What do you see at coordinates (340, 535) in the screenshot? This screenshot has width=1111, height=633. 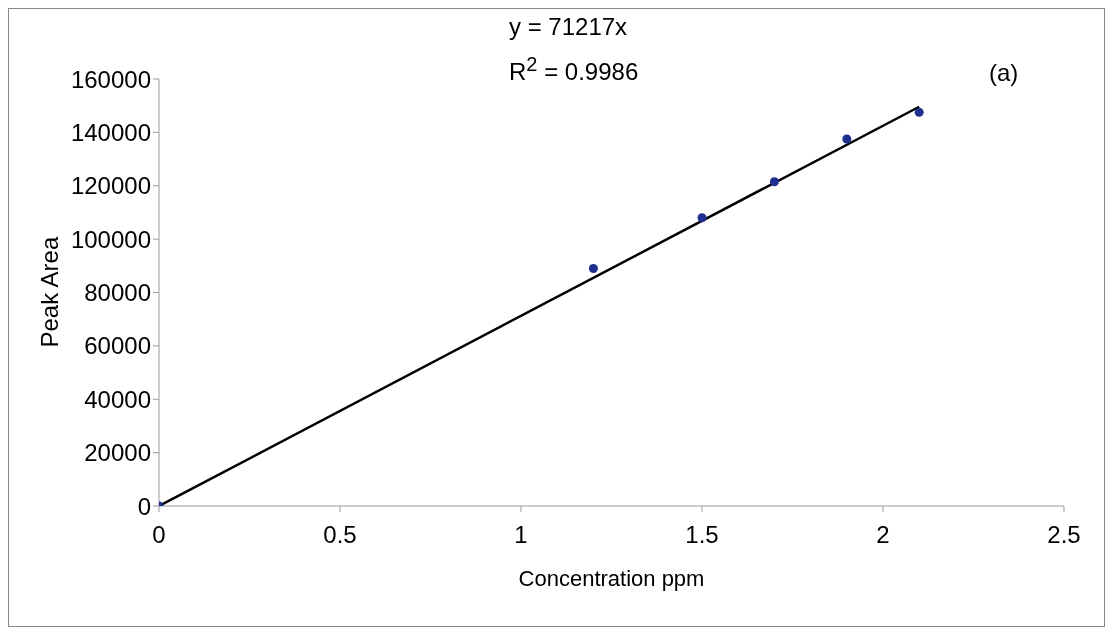 I see `x-tick-label: 0.5` at bounding box center [340, 535].